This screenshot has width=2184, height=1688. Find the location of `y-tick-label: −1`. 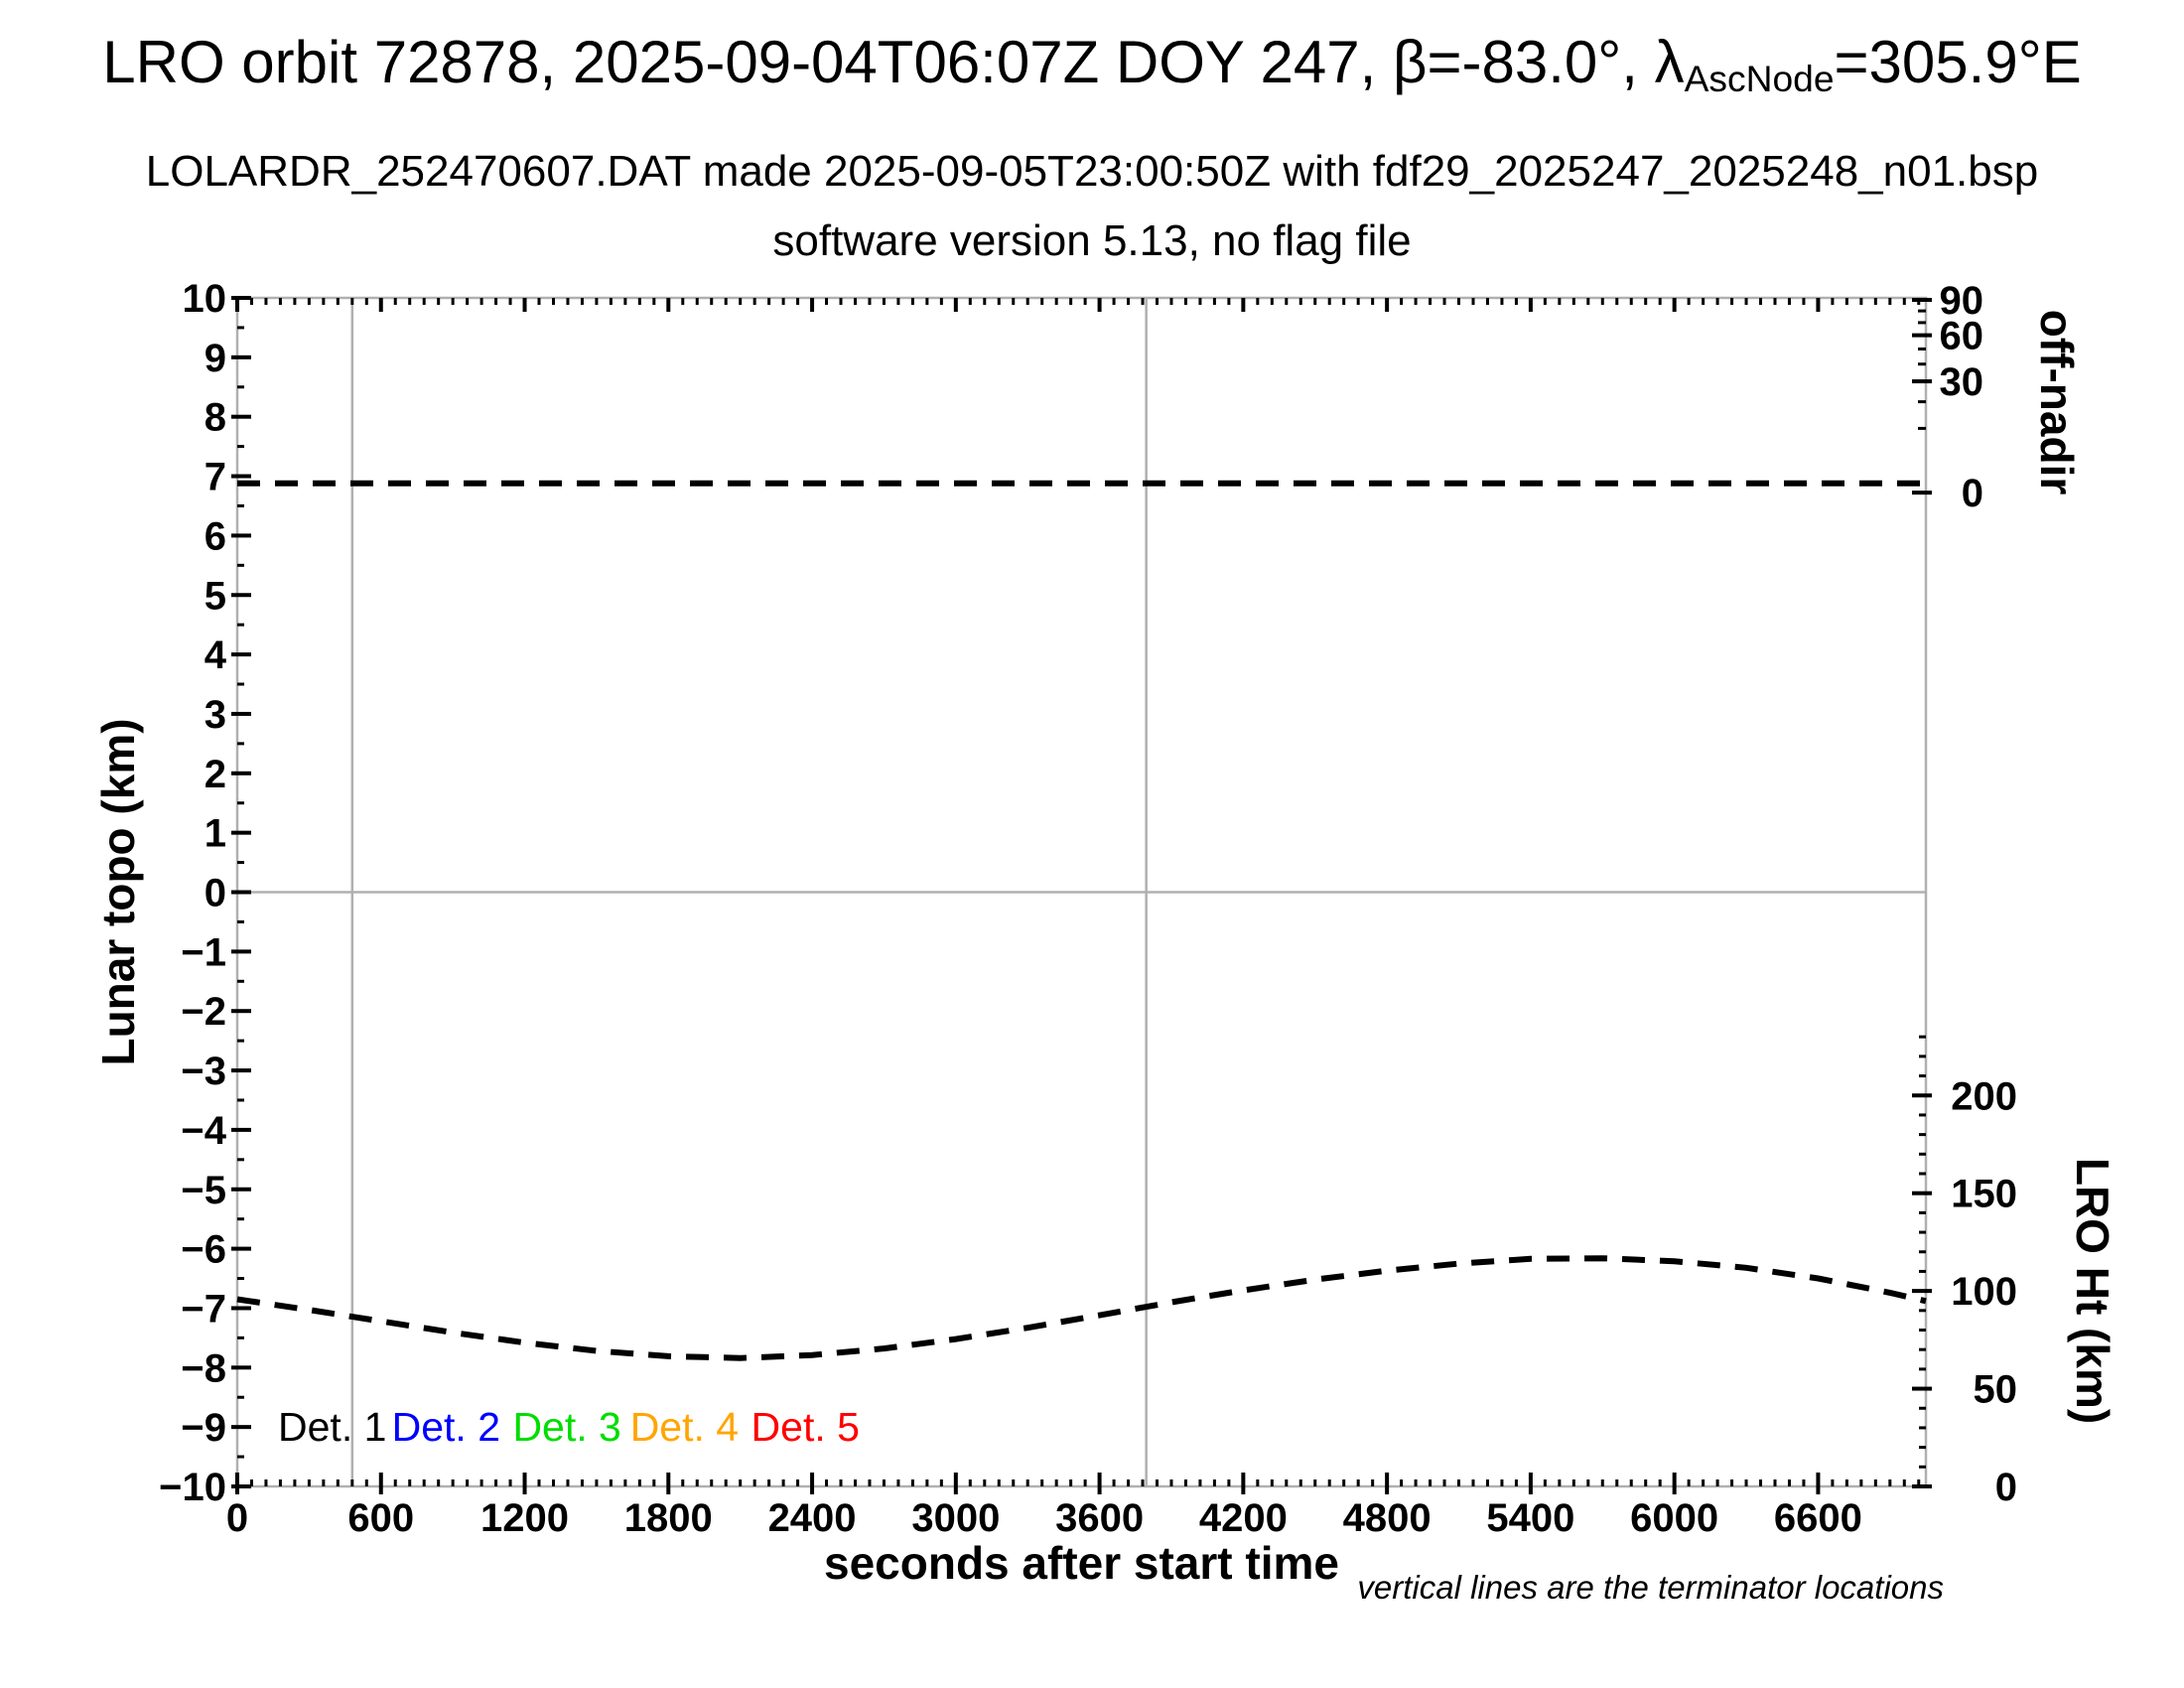

y-tick-label: −1 is located at coordinates (203, 952).